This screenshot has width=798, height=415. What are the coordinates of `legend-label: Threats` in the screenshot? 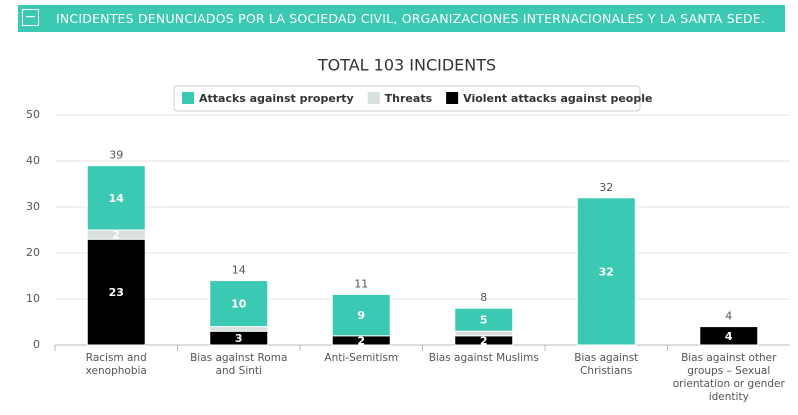 It's located at (409, 98).